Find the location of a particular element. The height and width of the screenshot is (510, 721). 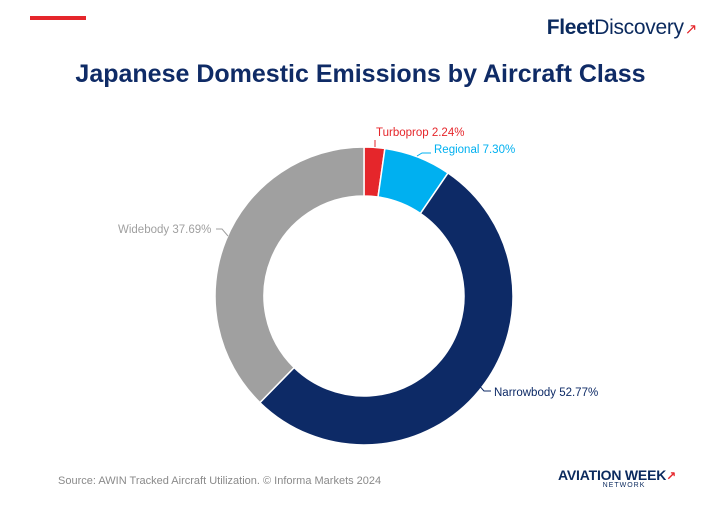

swoosh-icon: ↗ is located at coordinates (691, 29).